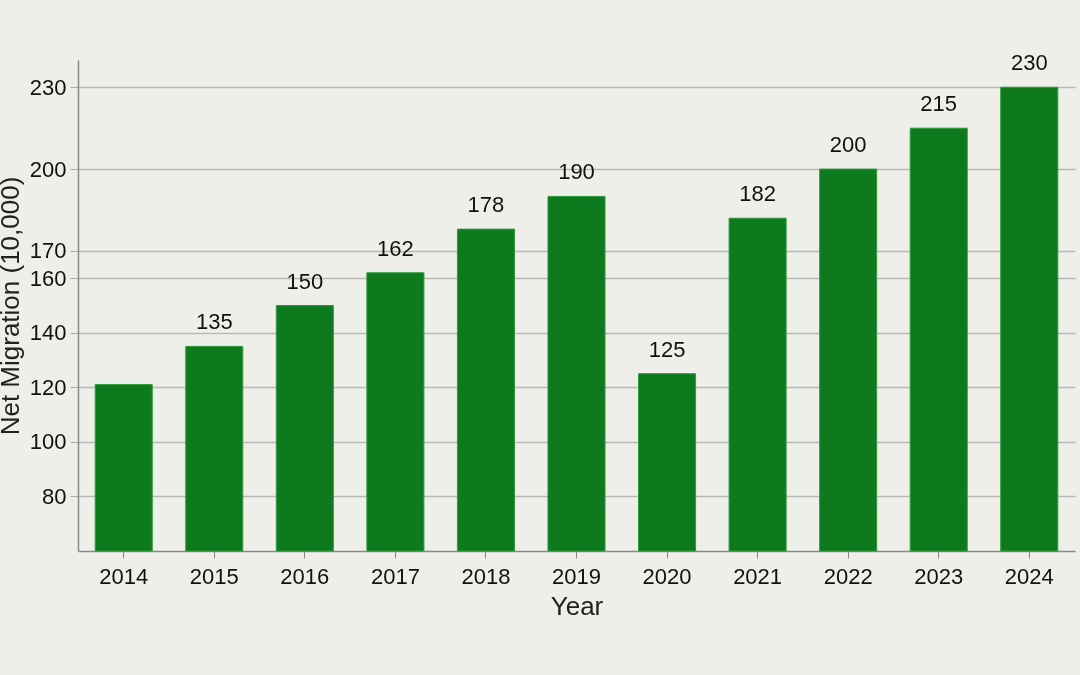 This screenshot has width=1080, height=675. Describe the element at coordinates (48, 169) in the screenshot. I see `y-tick-label: 200` at that location.